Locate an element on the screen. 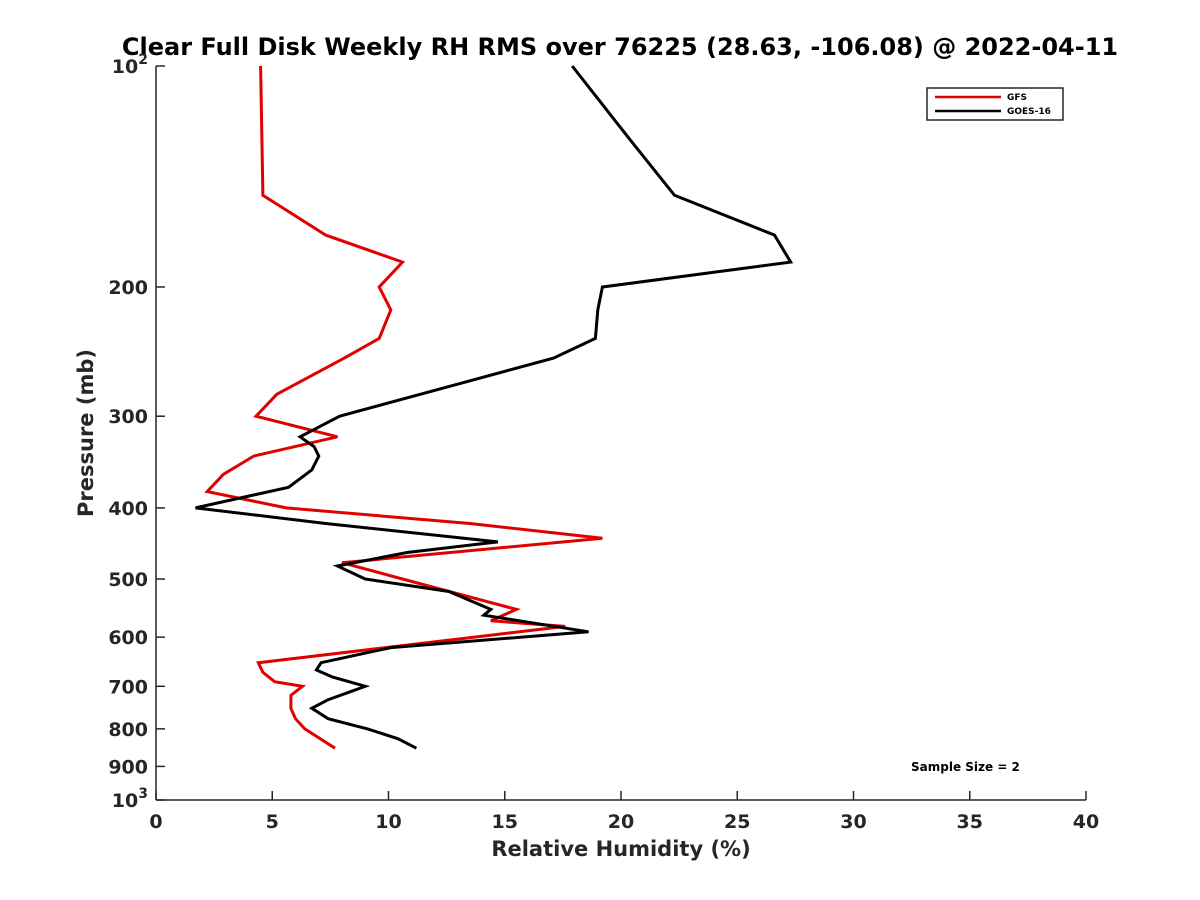 This screenshot has height=900, width=1200. y-tick-label: 900 is located at coordinates (128, 767).